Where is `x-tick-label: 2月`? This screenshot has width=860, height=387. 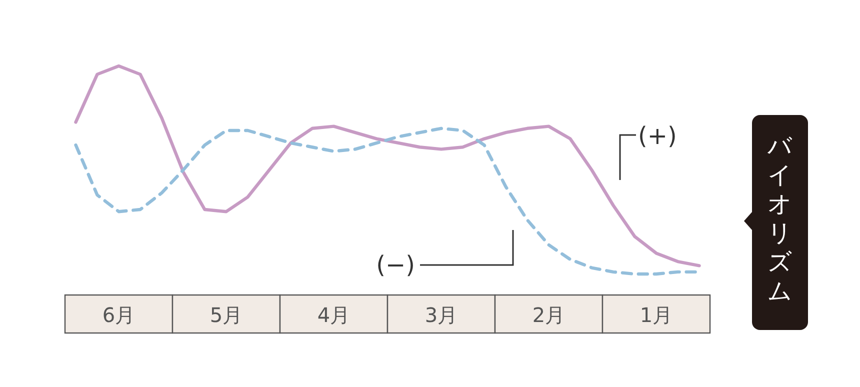
x-tick-label: 2月 is located at coordinates (549, 315).